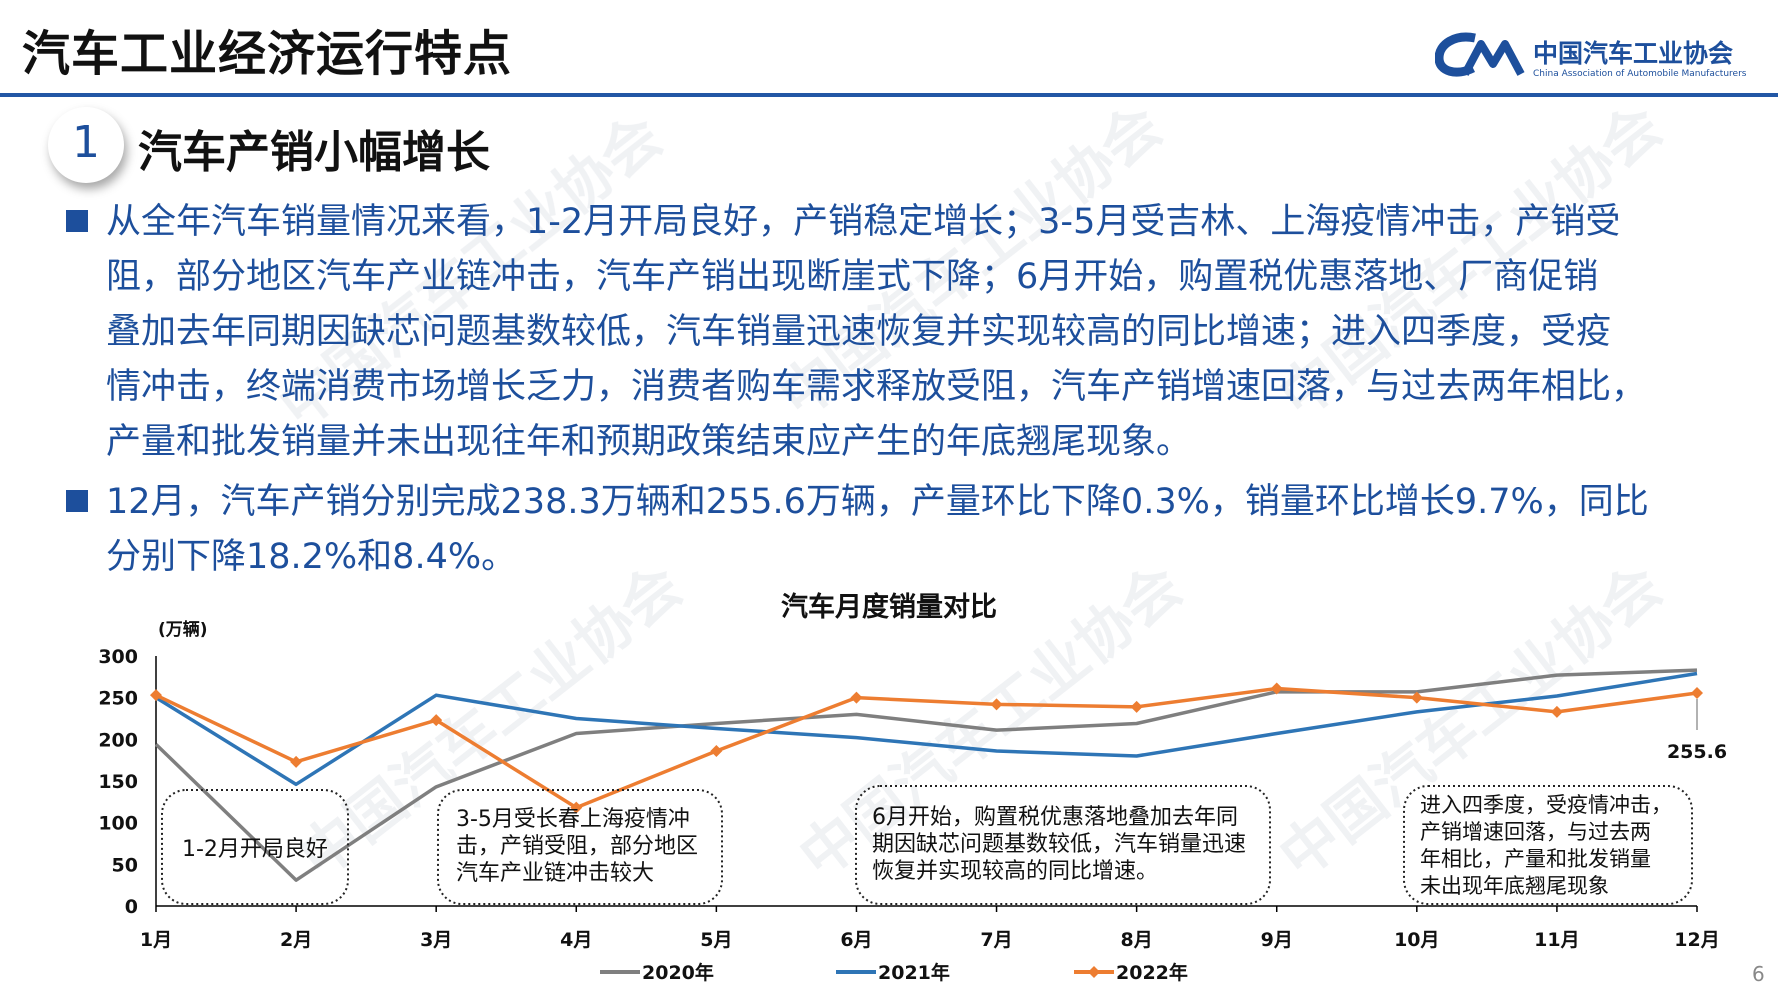  I want to click on x-tick-label: 6月, so click(856, 940).